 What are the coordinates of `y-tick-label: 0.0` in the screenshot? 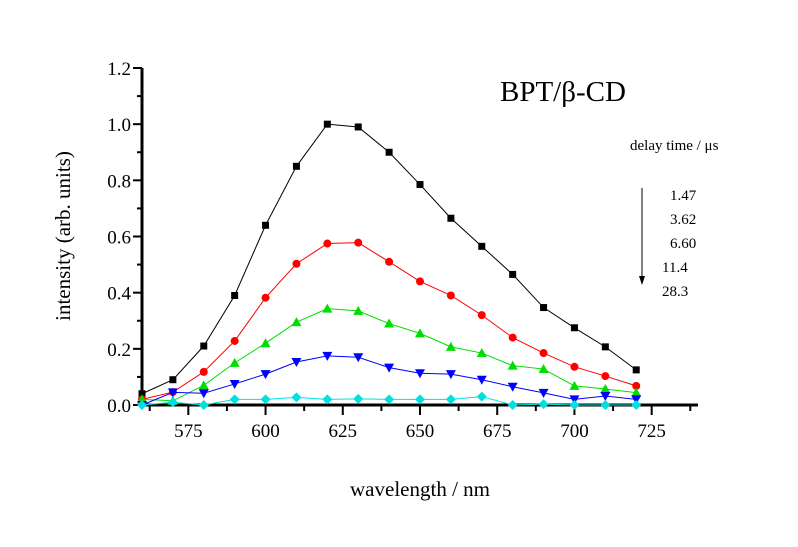 It's located at (119, 406).